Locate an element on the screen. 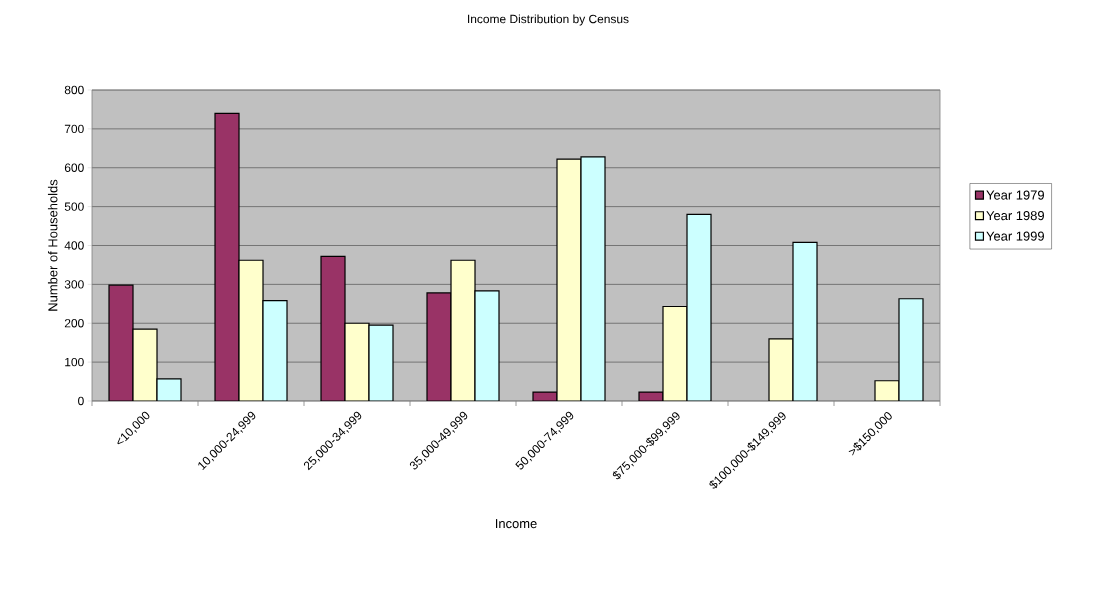  chart-title: Income Distribution by Census is located at coordinates (548, 20).